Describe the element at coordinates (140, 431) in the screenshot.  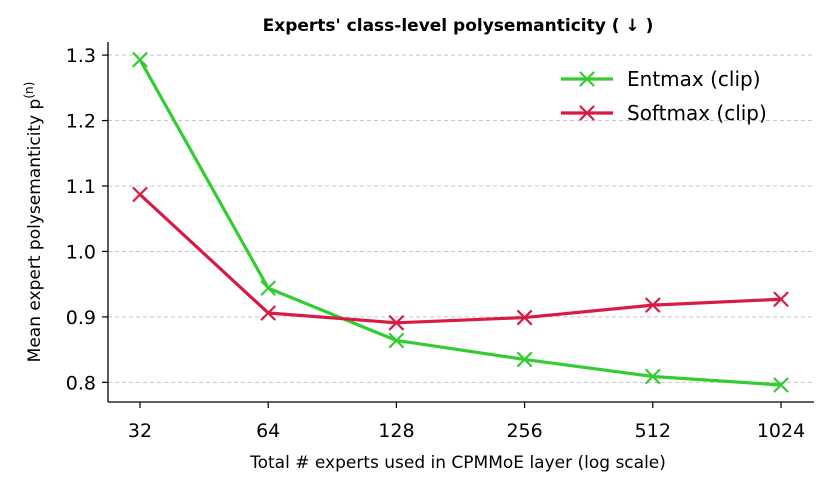
I see `x-tick-label: 32` at that location.